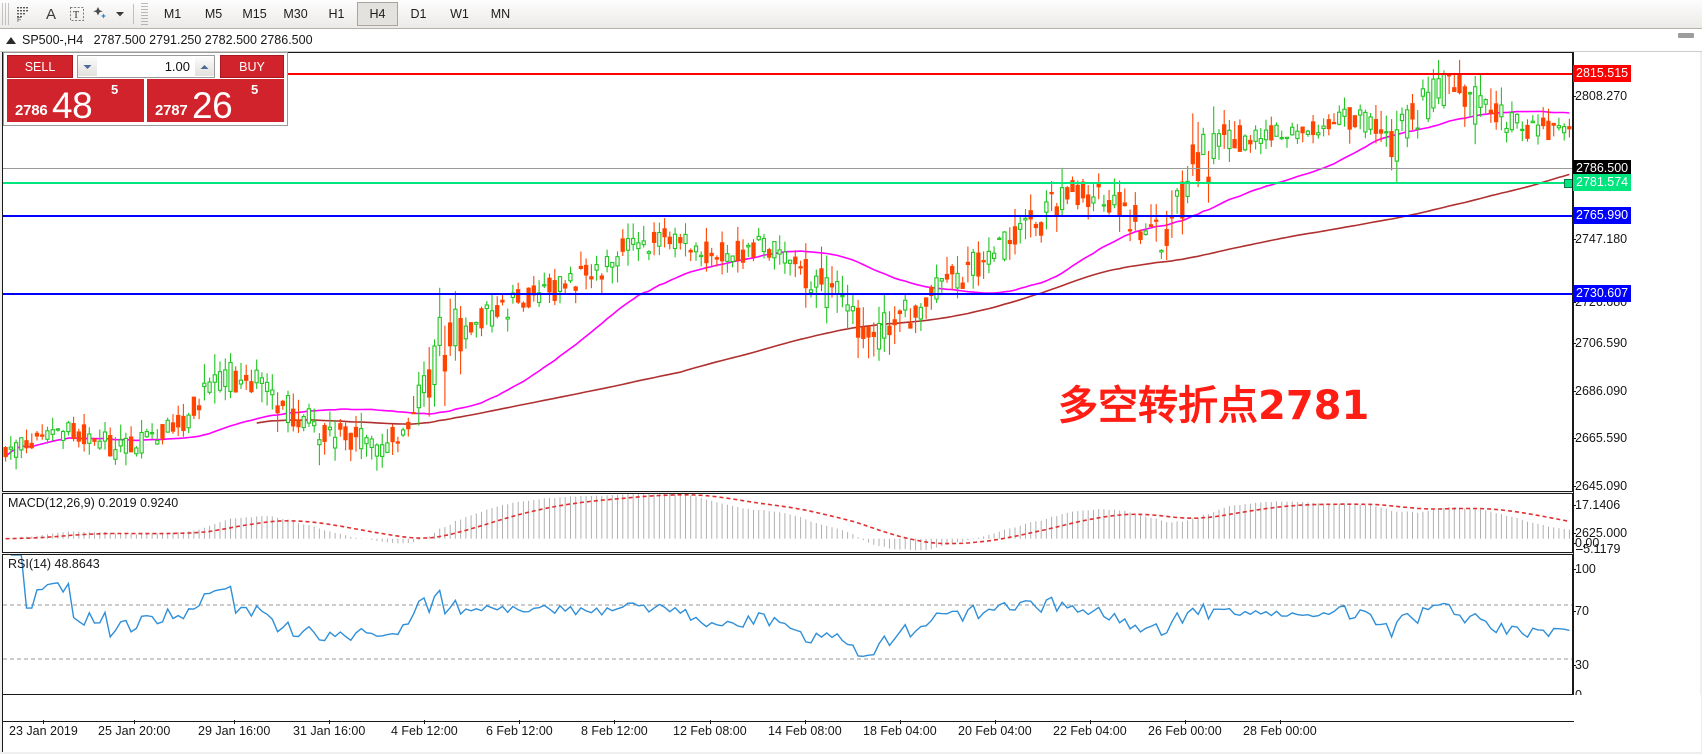 The width and height of the screenshot is (1702, 754). Describe the element at coordinates (6, 14) in the screenshot. I see `toolbar-drag-handle` at that location.